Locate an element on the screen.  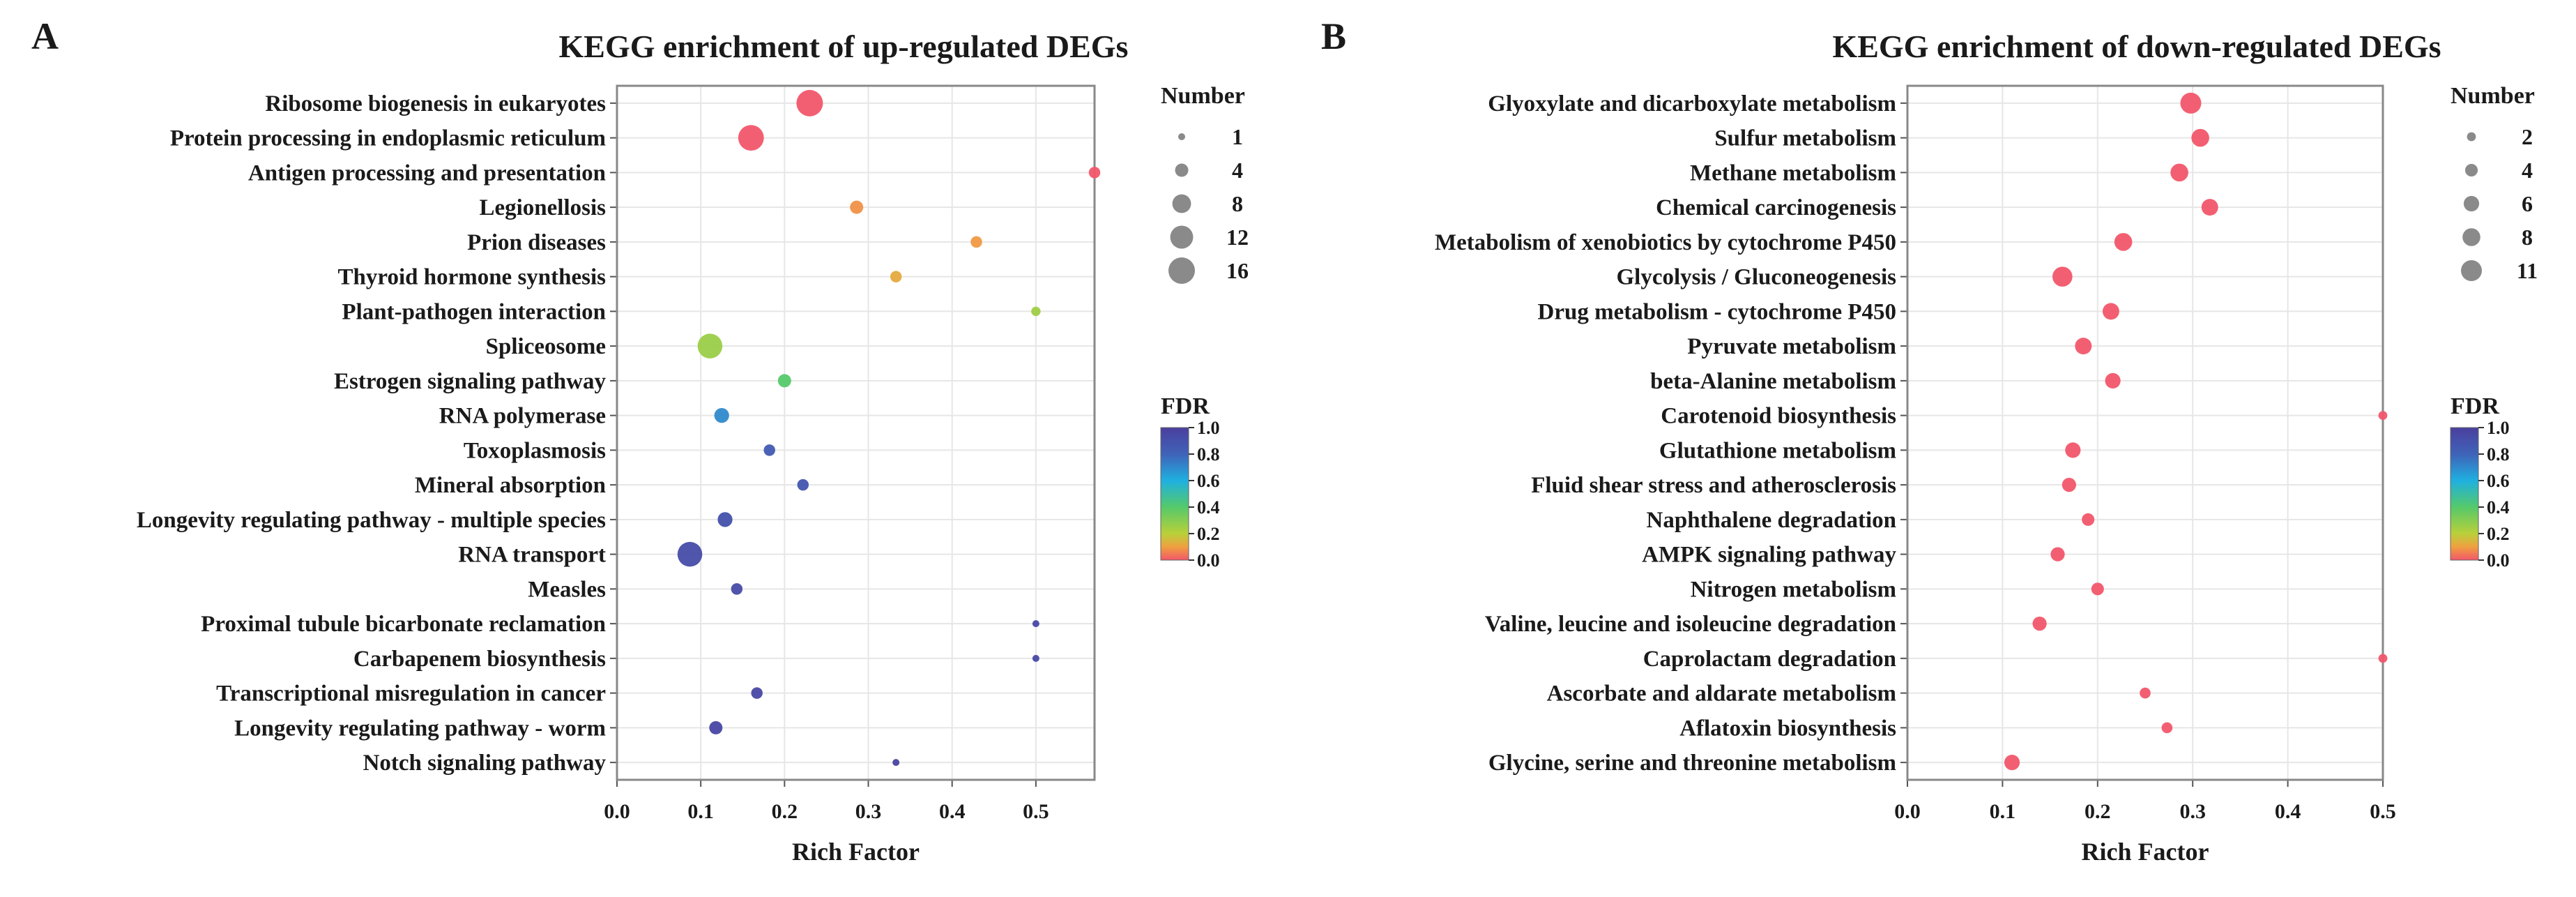
category-label: Methane metabolism is located at coordinates (1793, 173).